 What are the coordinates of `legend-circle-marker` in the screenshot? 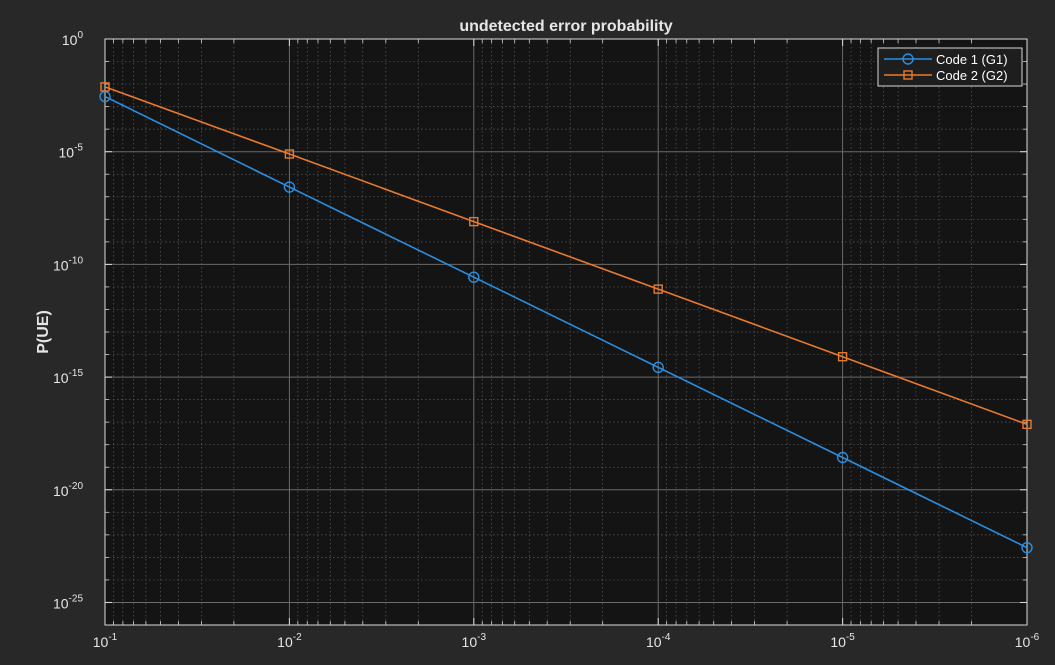 It's located at (908, 59).